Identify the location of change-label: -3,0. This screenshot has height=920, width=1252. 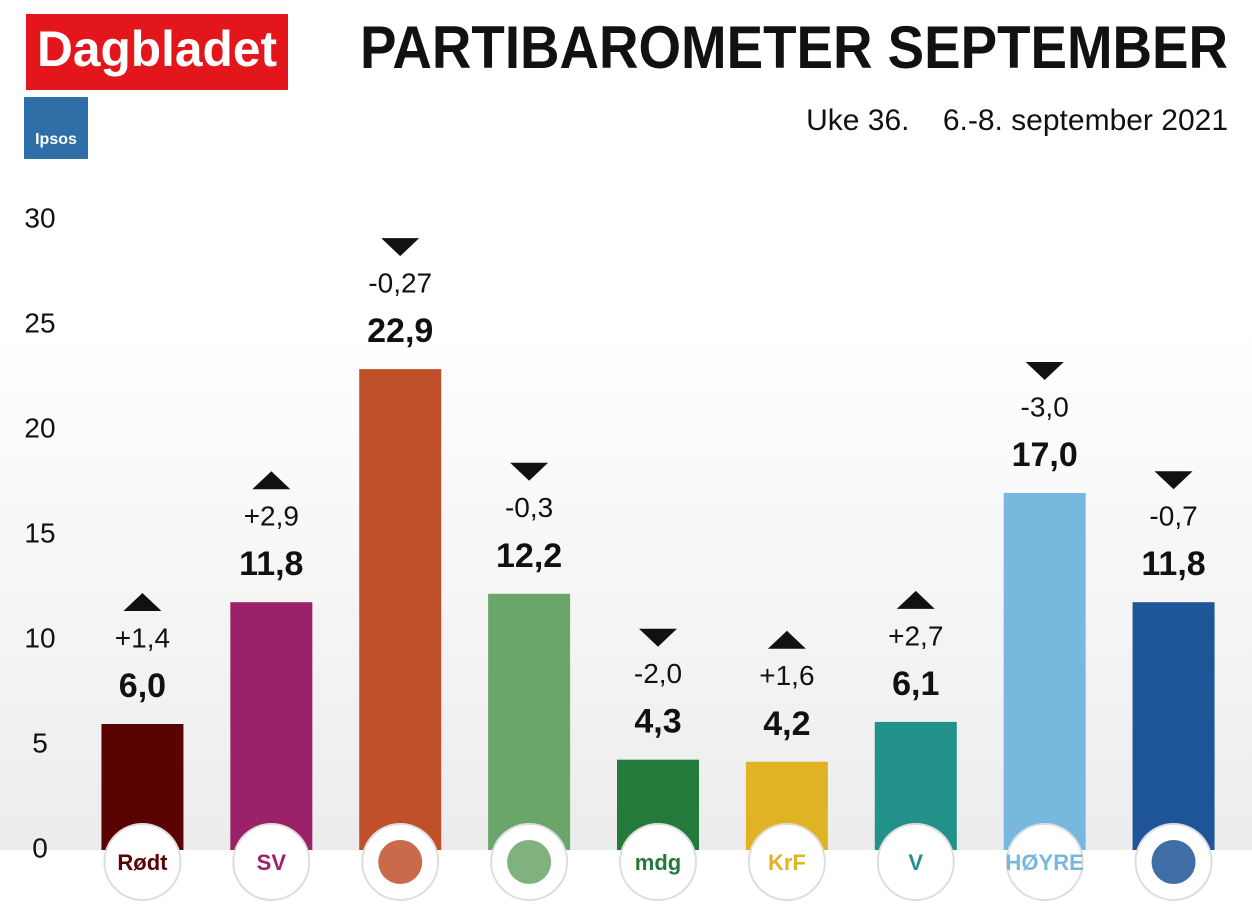
(1045, 406).